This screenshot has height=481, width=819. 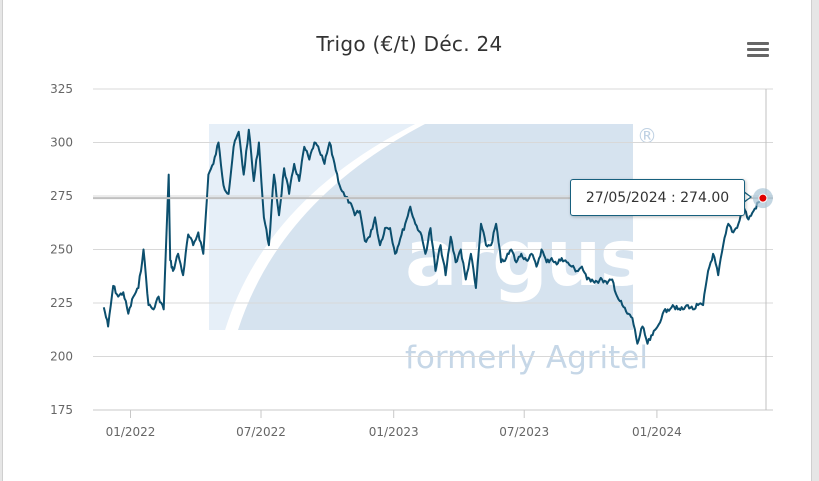 What do you see at coordinates (657, 197) in the screenshot?
I see `tooltip: 27/05/2024 : 274.00` at bounding box center [657, 197].